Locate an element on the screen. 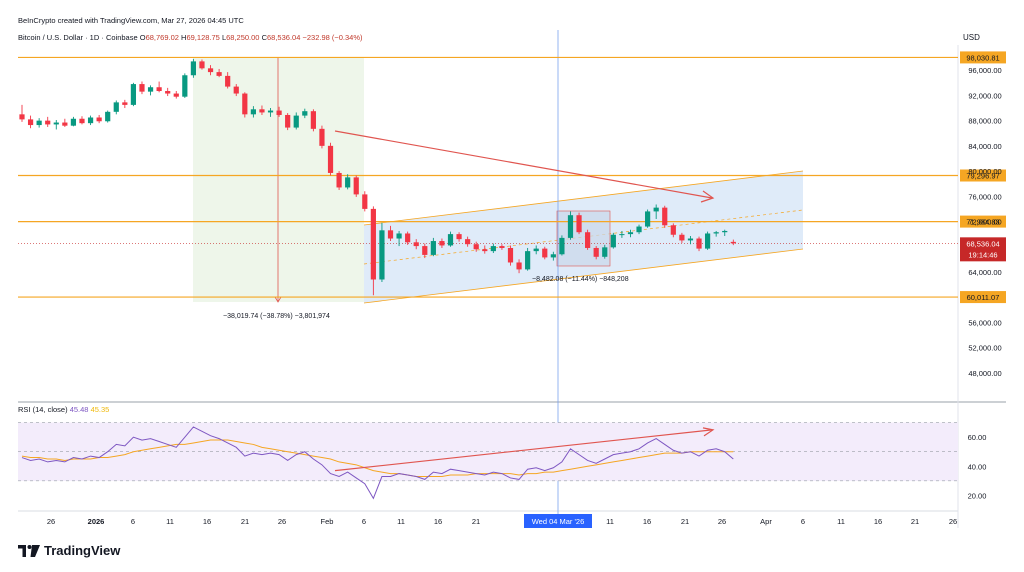 The width and height of the screenshot is (1024, 572). last-price-label: 68,536.04 is located at coordinates (982, 243).